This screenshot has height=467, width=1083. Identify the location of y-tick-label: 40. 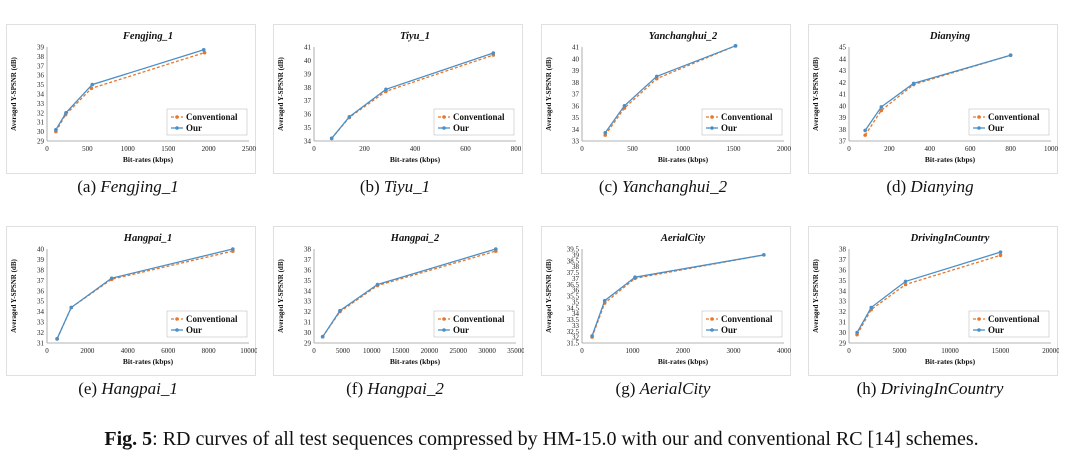
(308, 61).